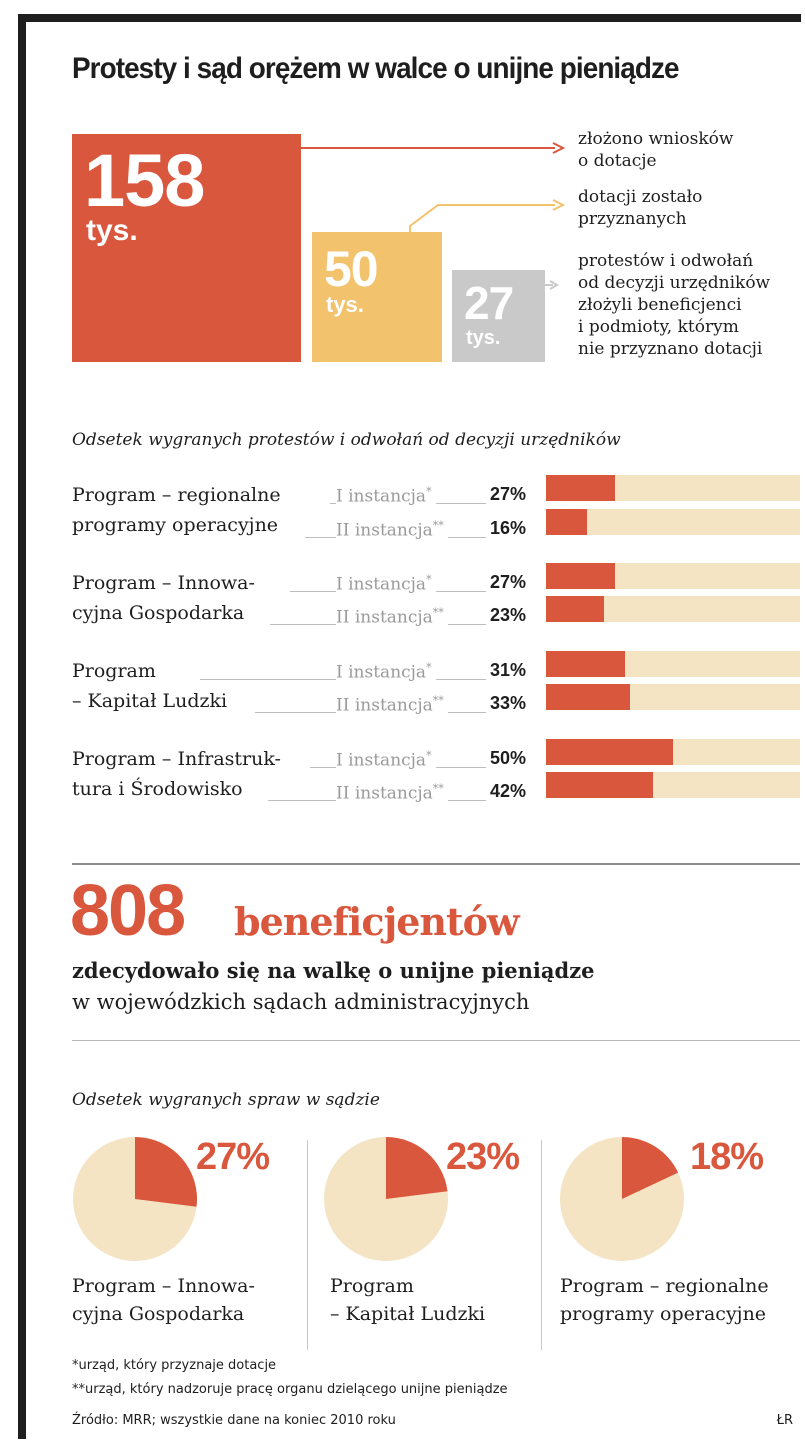  Describe the element at coordinates (226, 1100) in the screenshot. I see `court-subtitle: Odsetek wygranych spraw w sądzie` at that location.